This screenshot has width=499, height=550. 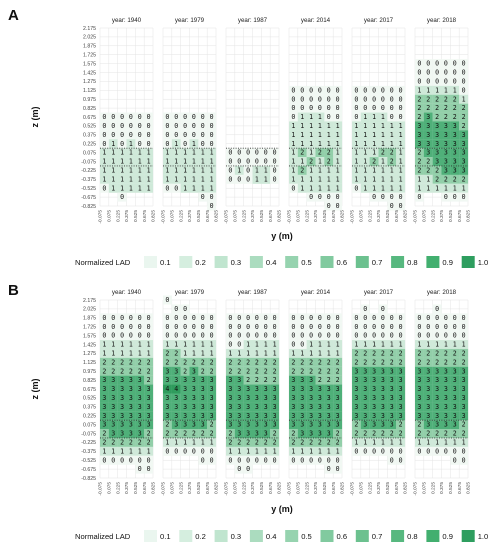 I want to click on x-tick-label: 0.525, so click(x=199, y=488).